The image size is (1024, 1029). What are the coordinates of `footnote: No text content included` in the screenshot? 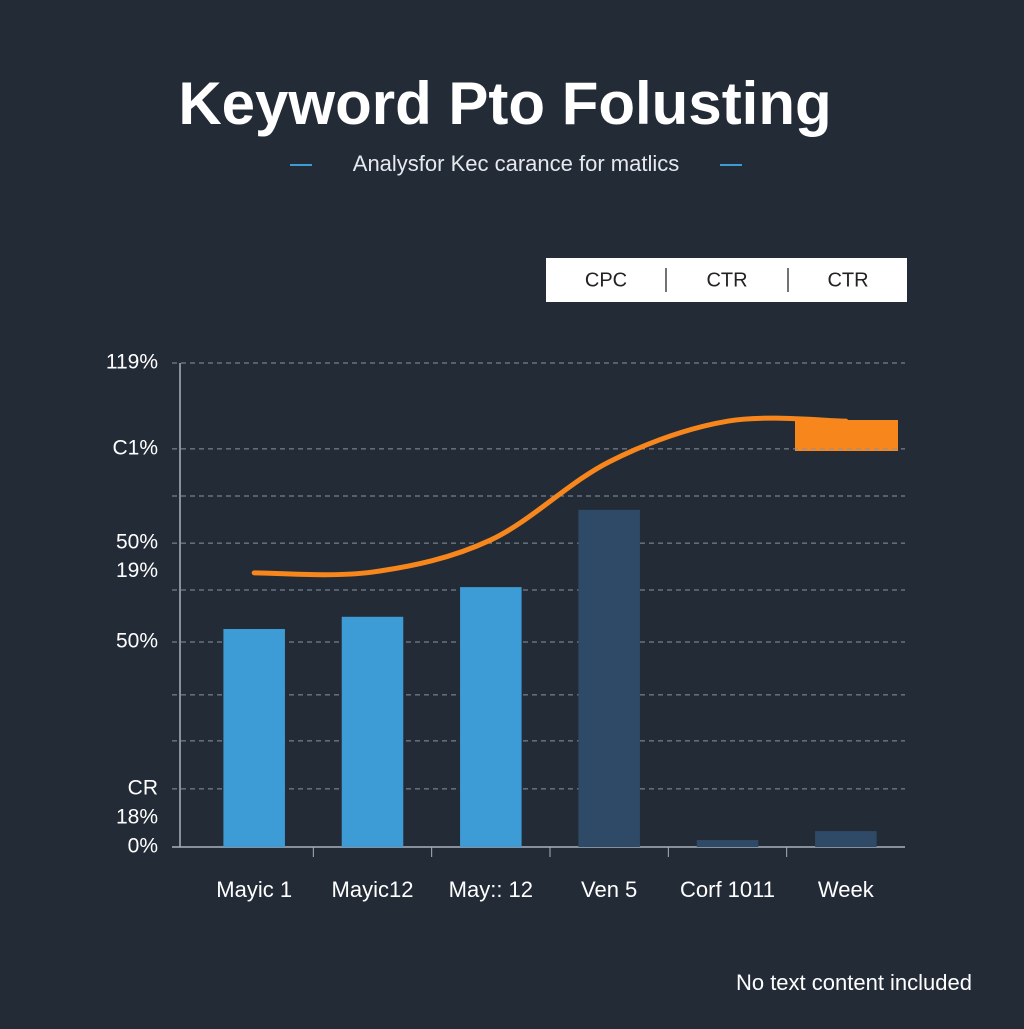 It's located at (854, 982).